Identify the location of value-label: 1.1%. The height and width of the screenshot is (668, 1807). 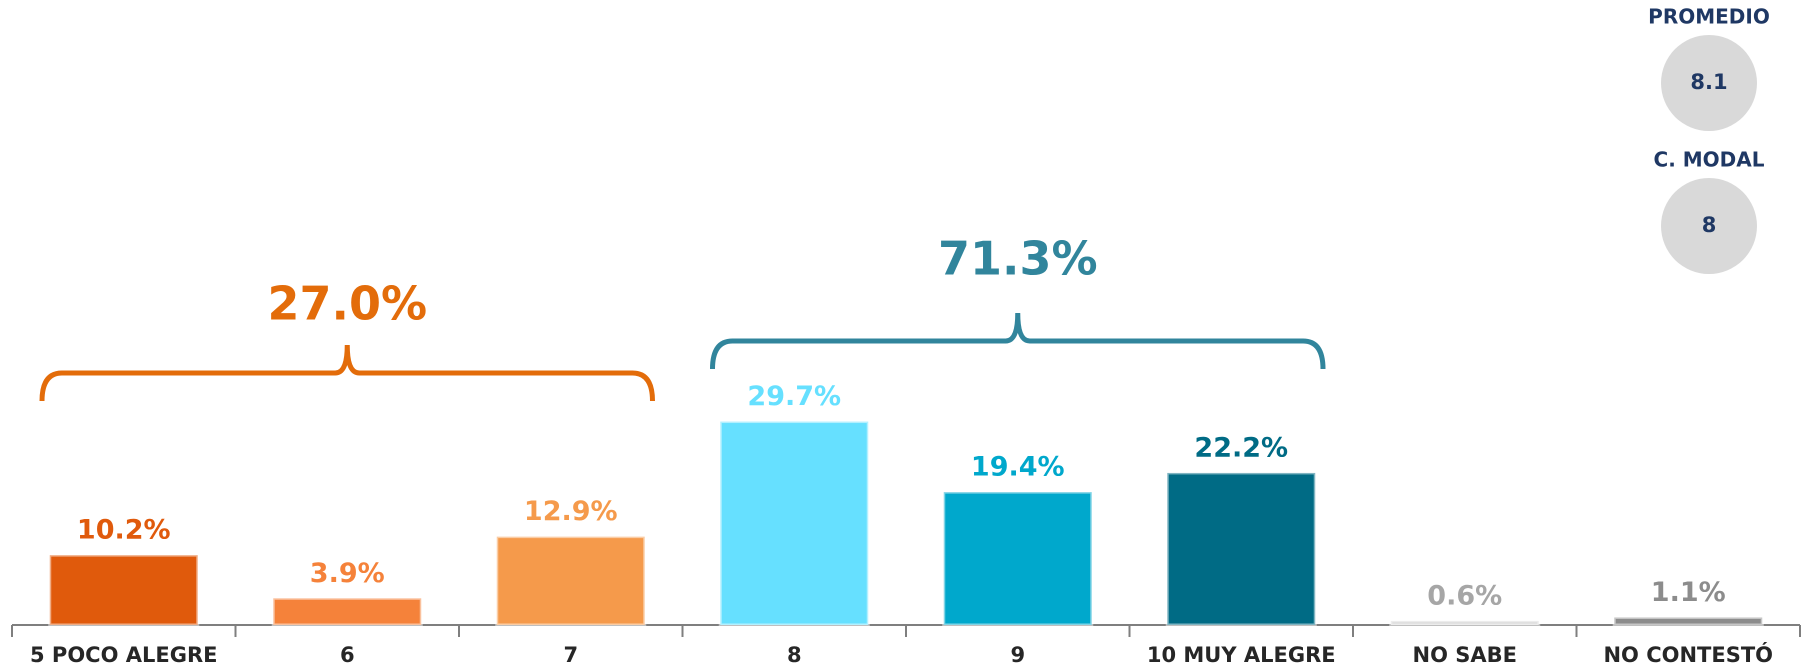
(1688, 592).